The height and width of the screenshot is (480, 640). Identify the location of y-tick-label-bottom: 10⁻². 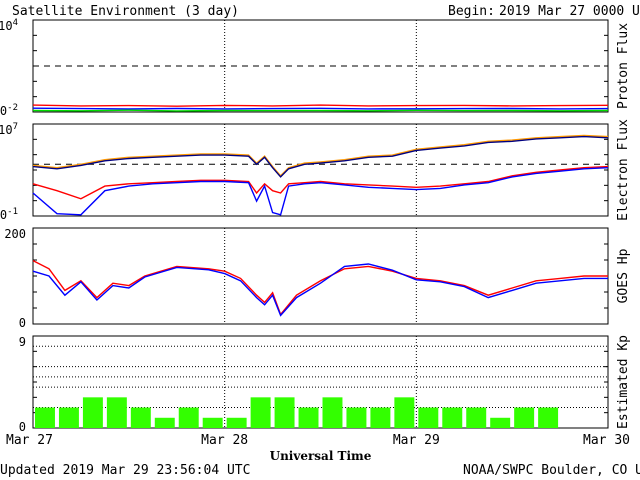
(9, 110).